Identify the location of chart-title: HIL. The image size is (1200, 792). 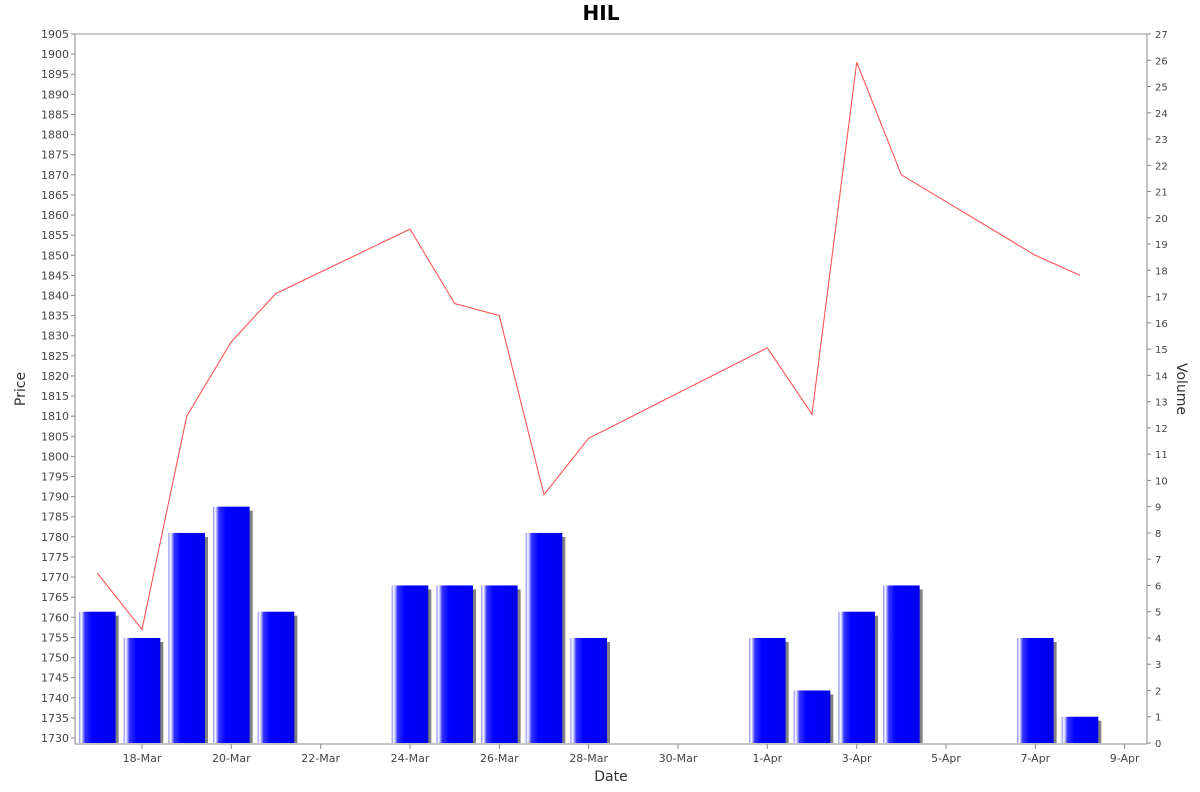
(601, 13).